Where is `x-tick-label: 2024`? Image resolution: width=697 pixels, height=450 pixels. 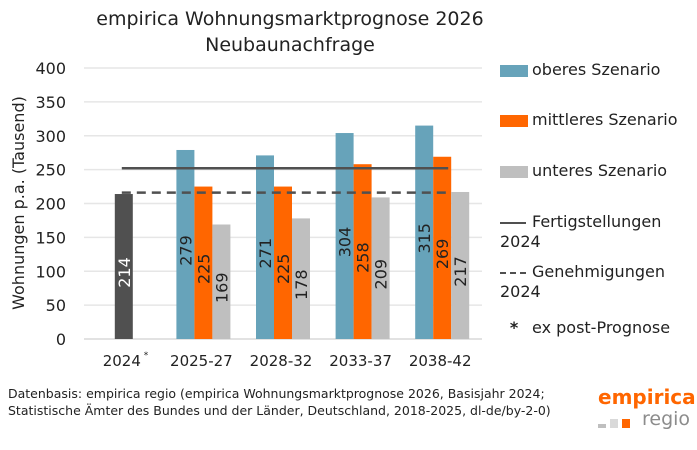 x-tick-label: 2024 is located at coordinates (122, 361).